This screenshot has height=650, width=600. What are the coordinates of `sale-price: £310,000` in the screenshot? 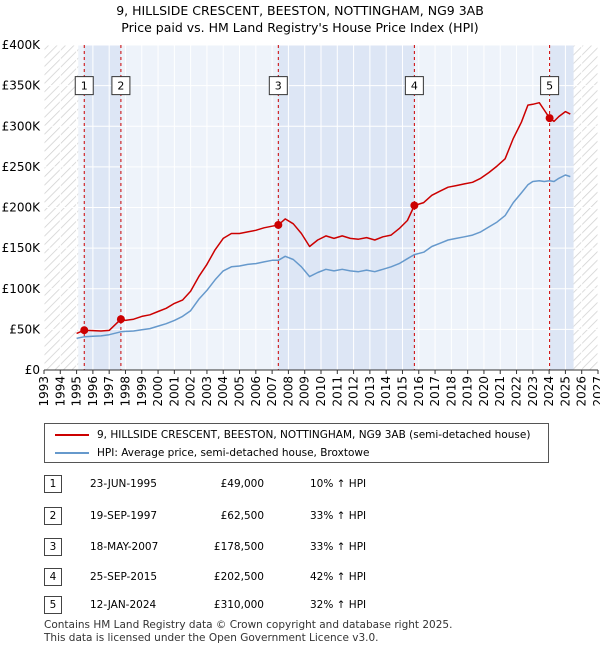 It's located at (238, 605).